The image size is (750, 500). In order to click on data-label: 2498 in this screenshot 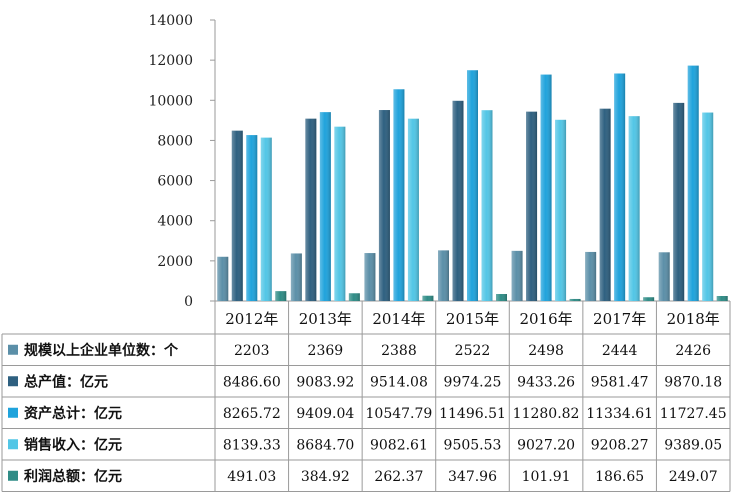, I will do `click(546, 351)`.